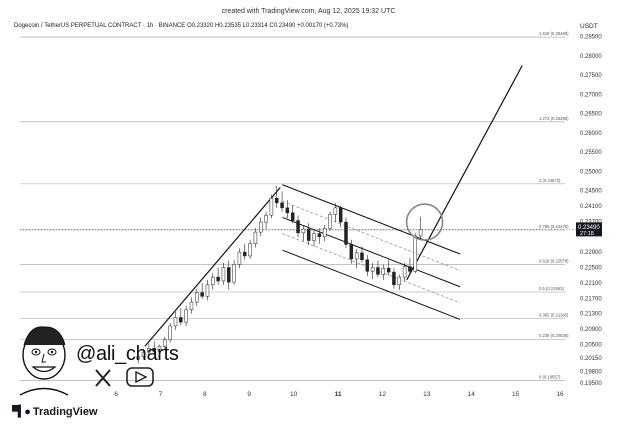 The image size is (617, 429). Describe the element at coordinates (383, 394) in the screenshot. I see `x-tick-label-6: 12` at that location.